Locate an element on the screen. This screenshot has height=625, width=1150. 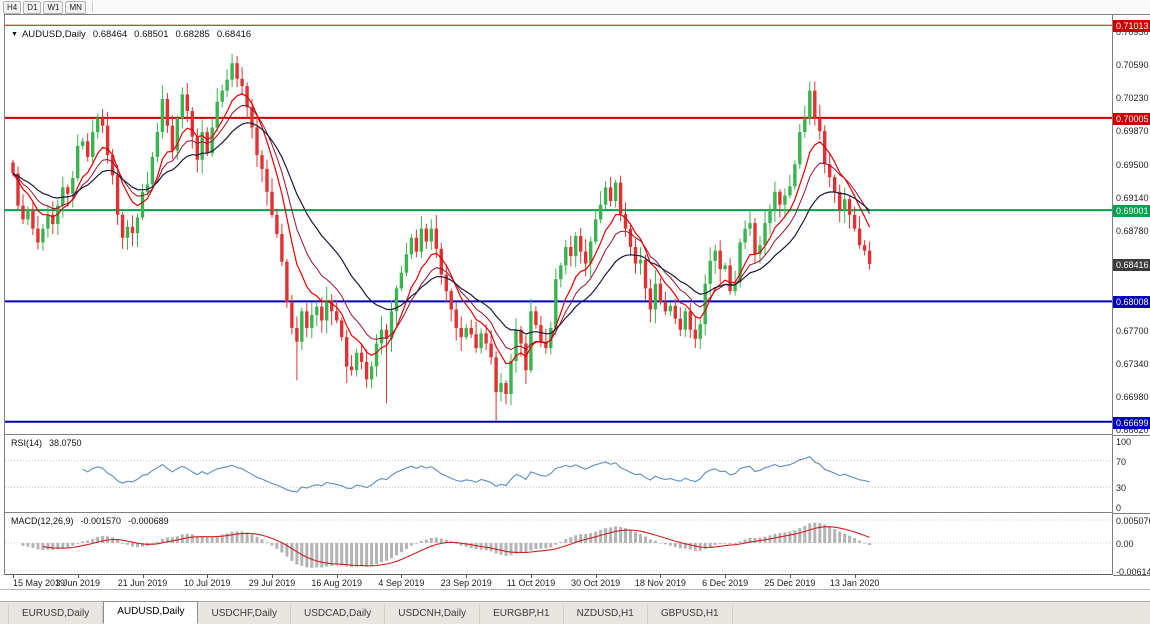
time-axis-label: 4 Sep 2019 is located at coordinates (401, 583).